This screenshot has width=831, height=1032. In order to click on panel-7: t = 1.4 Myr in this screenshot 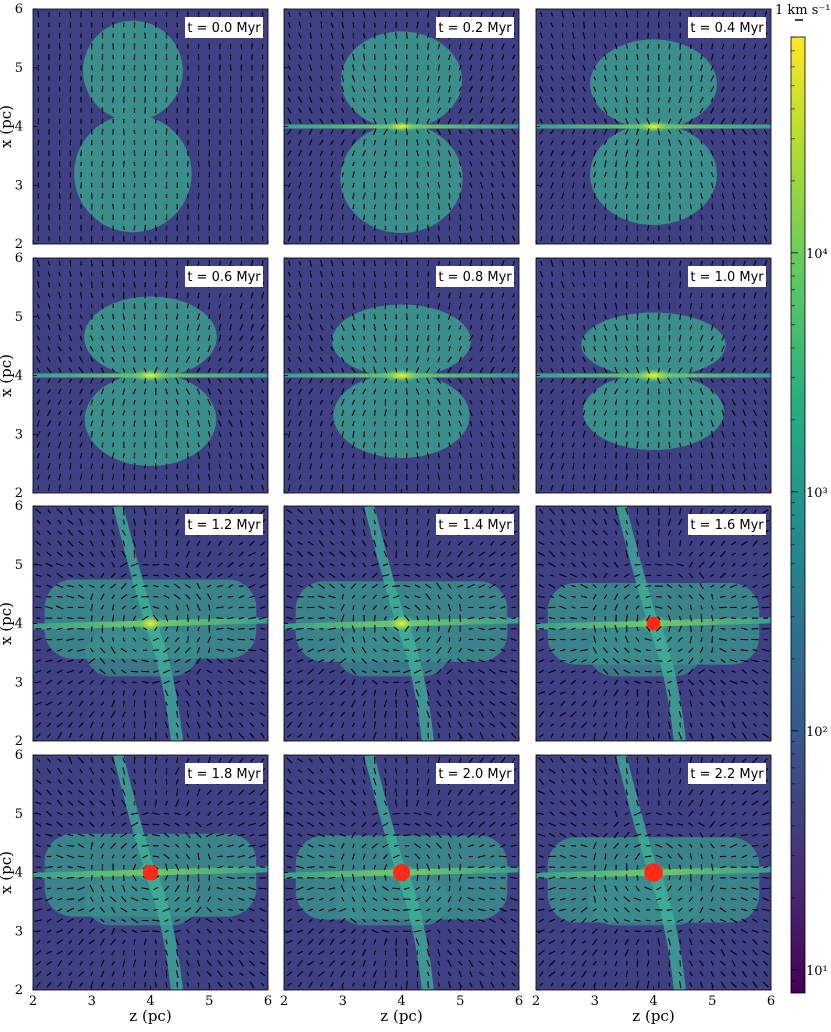, I will do `click(401, 623)`.